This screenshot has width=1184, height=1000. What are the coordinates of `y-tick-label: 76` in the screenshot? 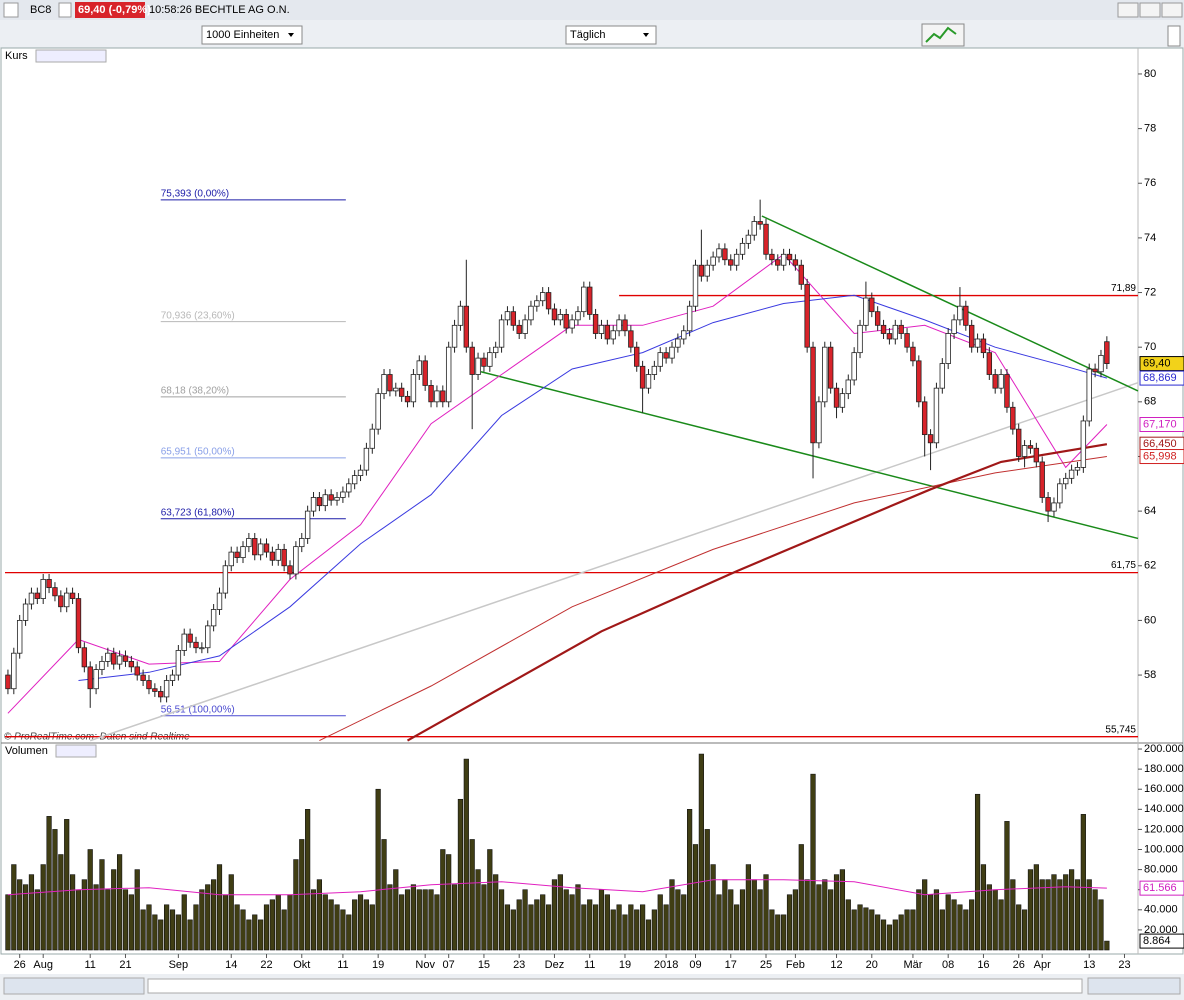 It's located at (1150, 183).